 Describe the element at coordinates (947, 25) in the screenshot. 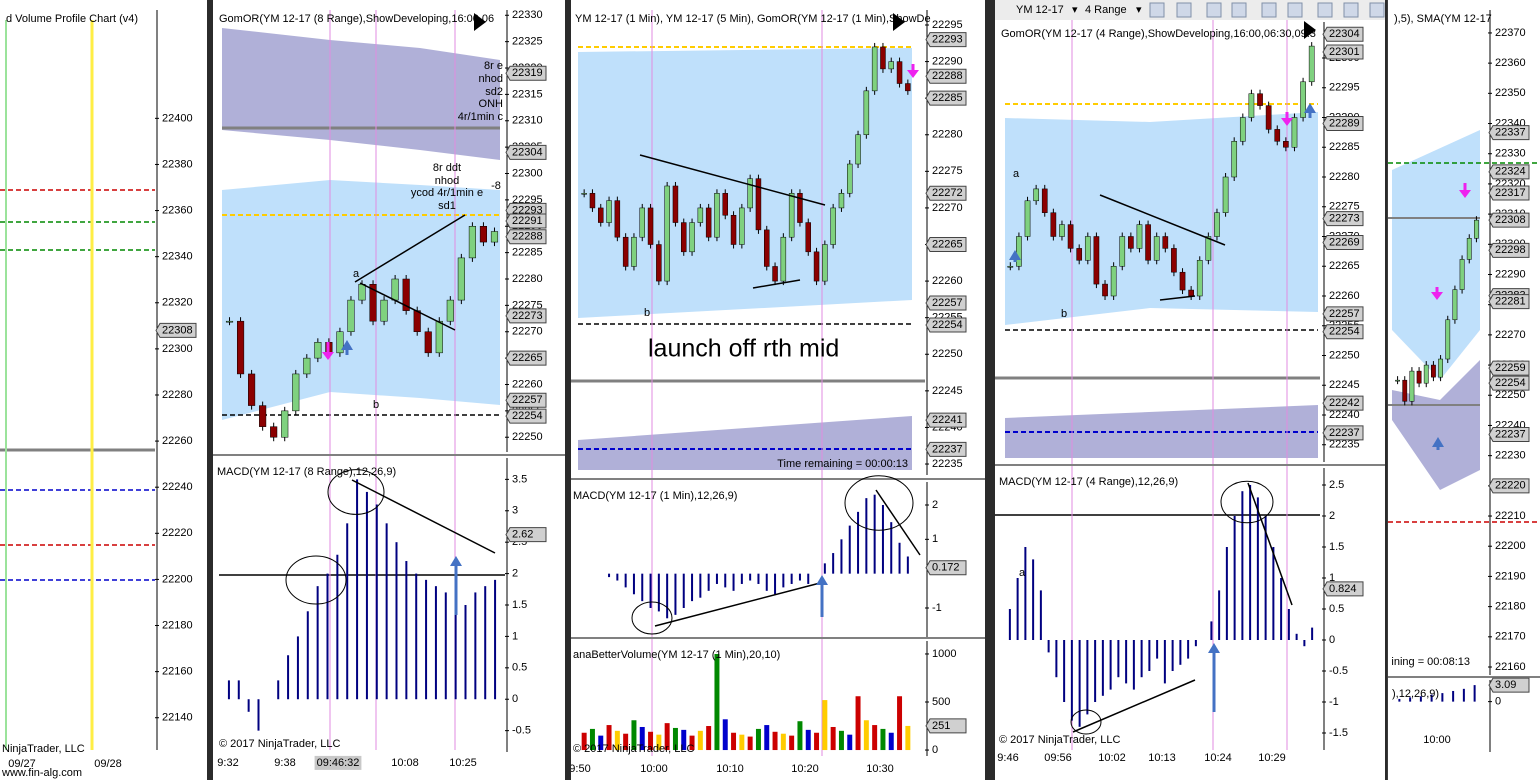

I see `y-tick-label: 22295` at that location.